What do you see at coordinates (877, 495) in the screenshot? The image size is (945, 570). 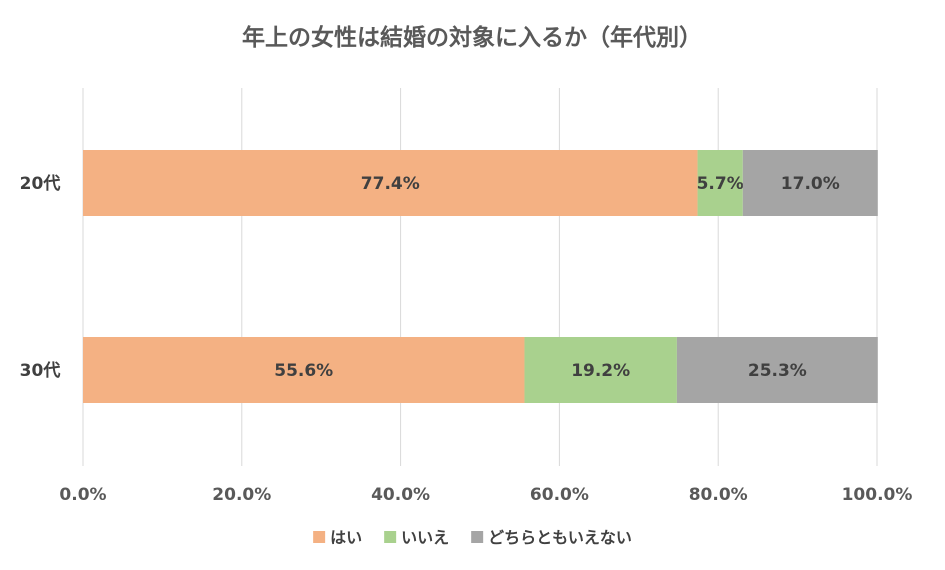 I see `x-tick-label: 100.0%` at bounding box center [877, 495].